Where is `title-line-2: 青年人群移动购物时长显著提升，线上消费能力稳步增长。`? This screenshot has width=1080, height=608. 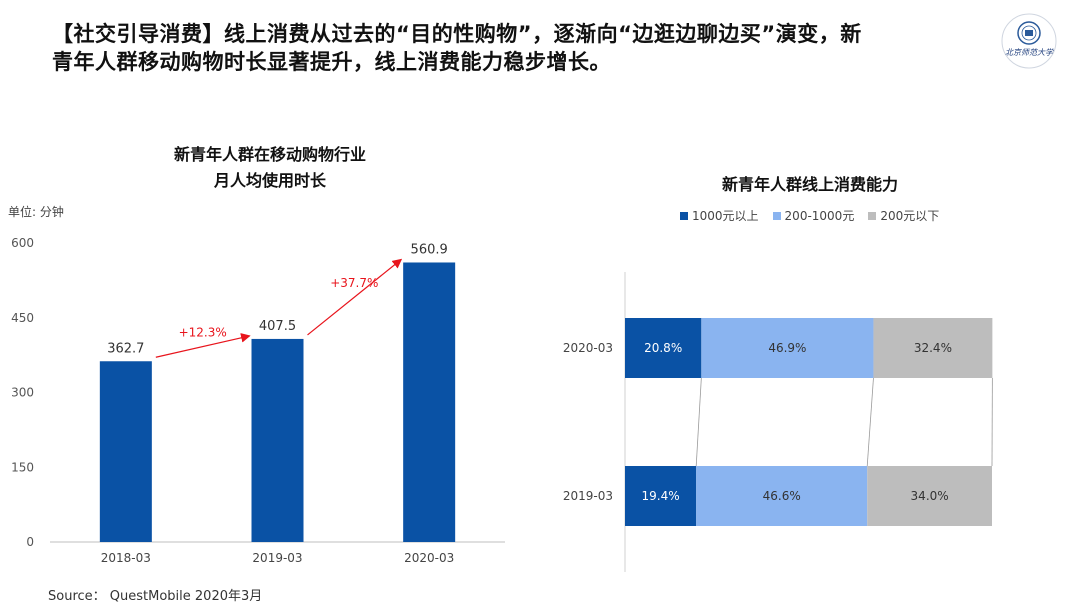 title-line-2: 青年人群移动购物时长显著提升，线上消费能力稳步增长。 is located at coordinates (331, 62).